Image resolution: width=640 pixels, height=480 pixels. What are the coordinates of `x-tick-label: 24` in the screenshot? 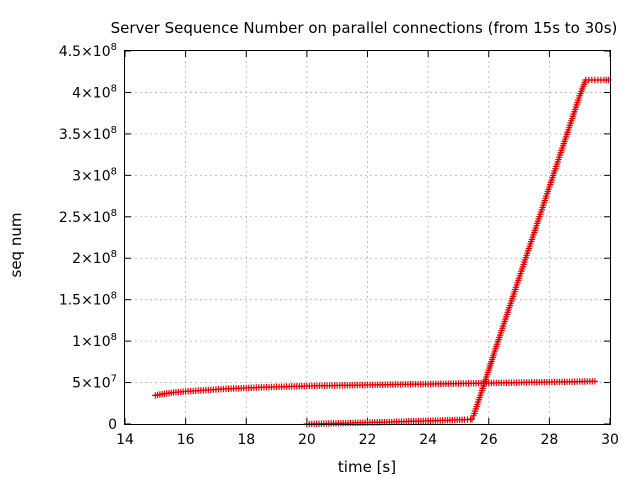 It's located at (428, 440).